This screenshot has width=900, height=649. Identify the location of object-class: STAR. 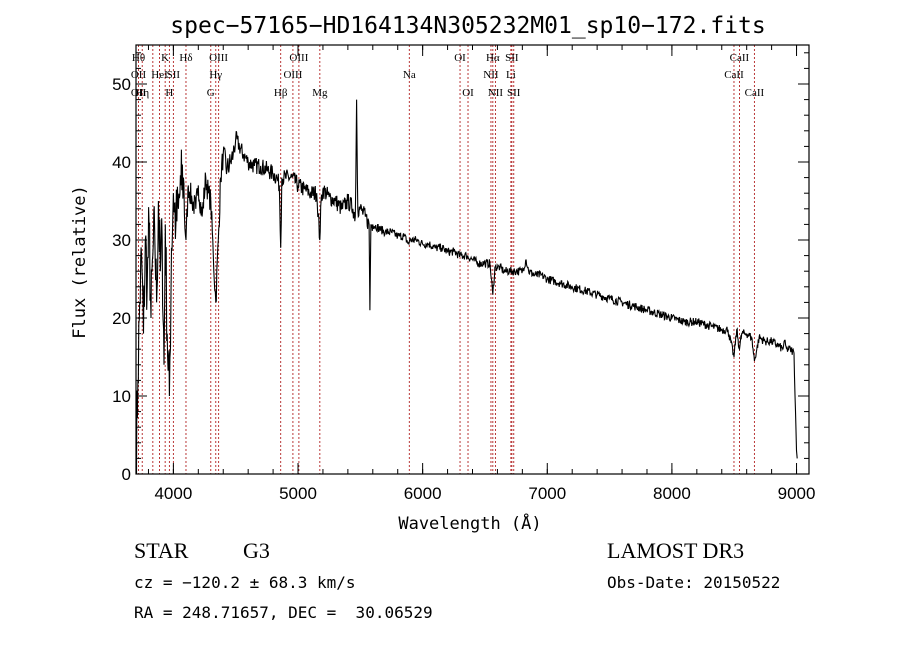
(161, 550).